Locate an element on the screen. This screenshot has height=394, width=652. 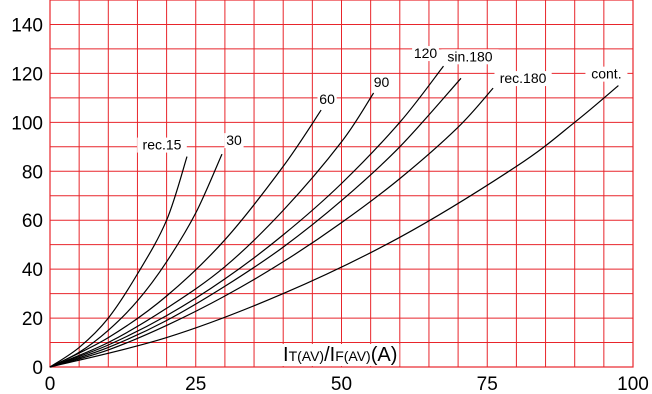
y-tick-label: 140 is located at coordinates (27, 25).